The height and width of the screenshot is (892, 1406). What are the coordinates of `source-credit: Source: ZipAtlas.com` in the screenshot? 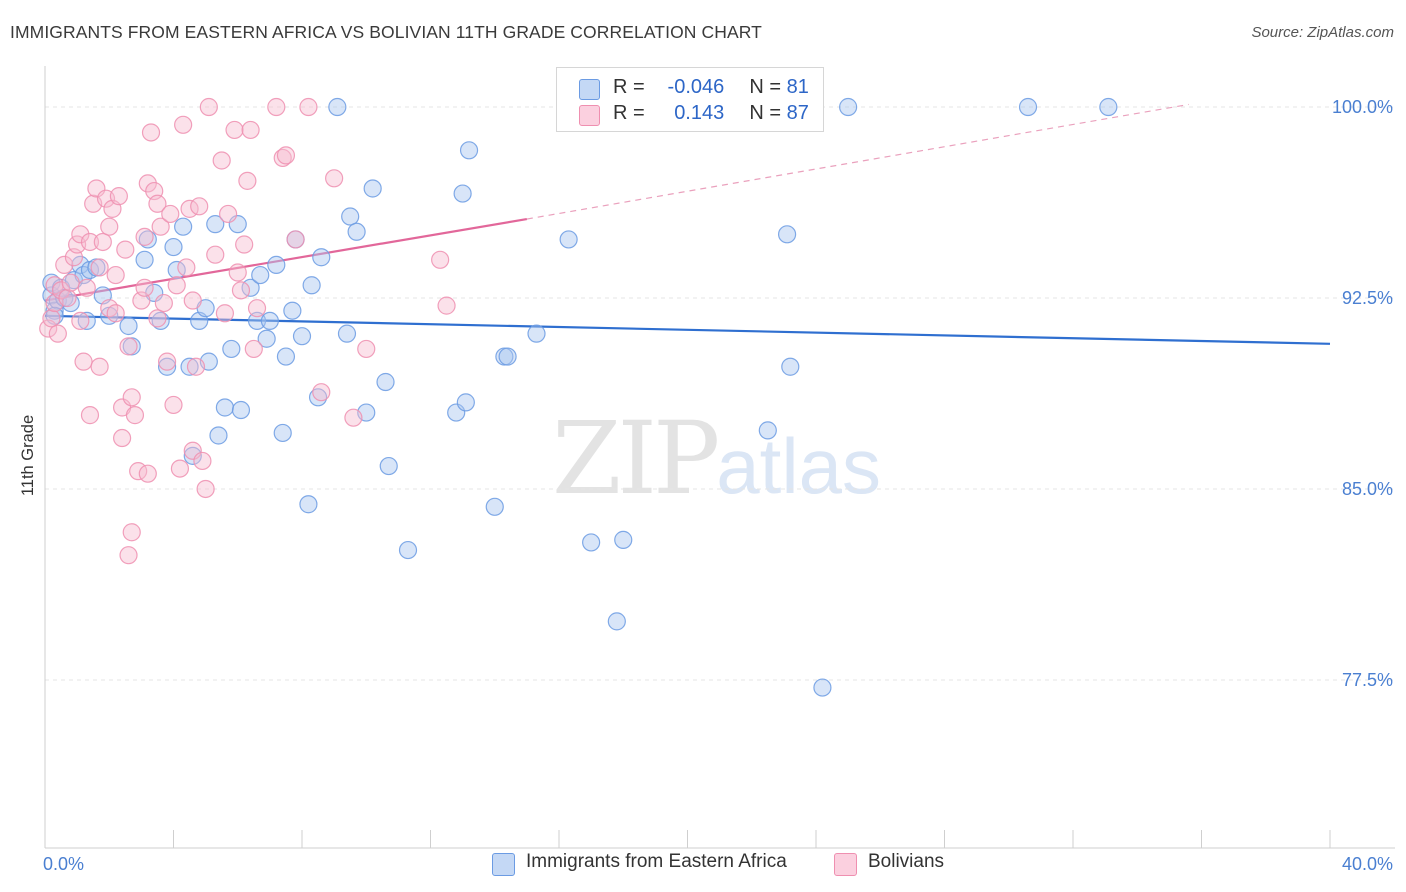 It's located at (1322, 32).